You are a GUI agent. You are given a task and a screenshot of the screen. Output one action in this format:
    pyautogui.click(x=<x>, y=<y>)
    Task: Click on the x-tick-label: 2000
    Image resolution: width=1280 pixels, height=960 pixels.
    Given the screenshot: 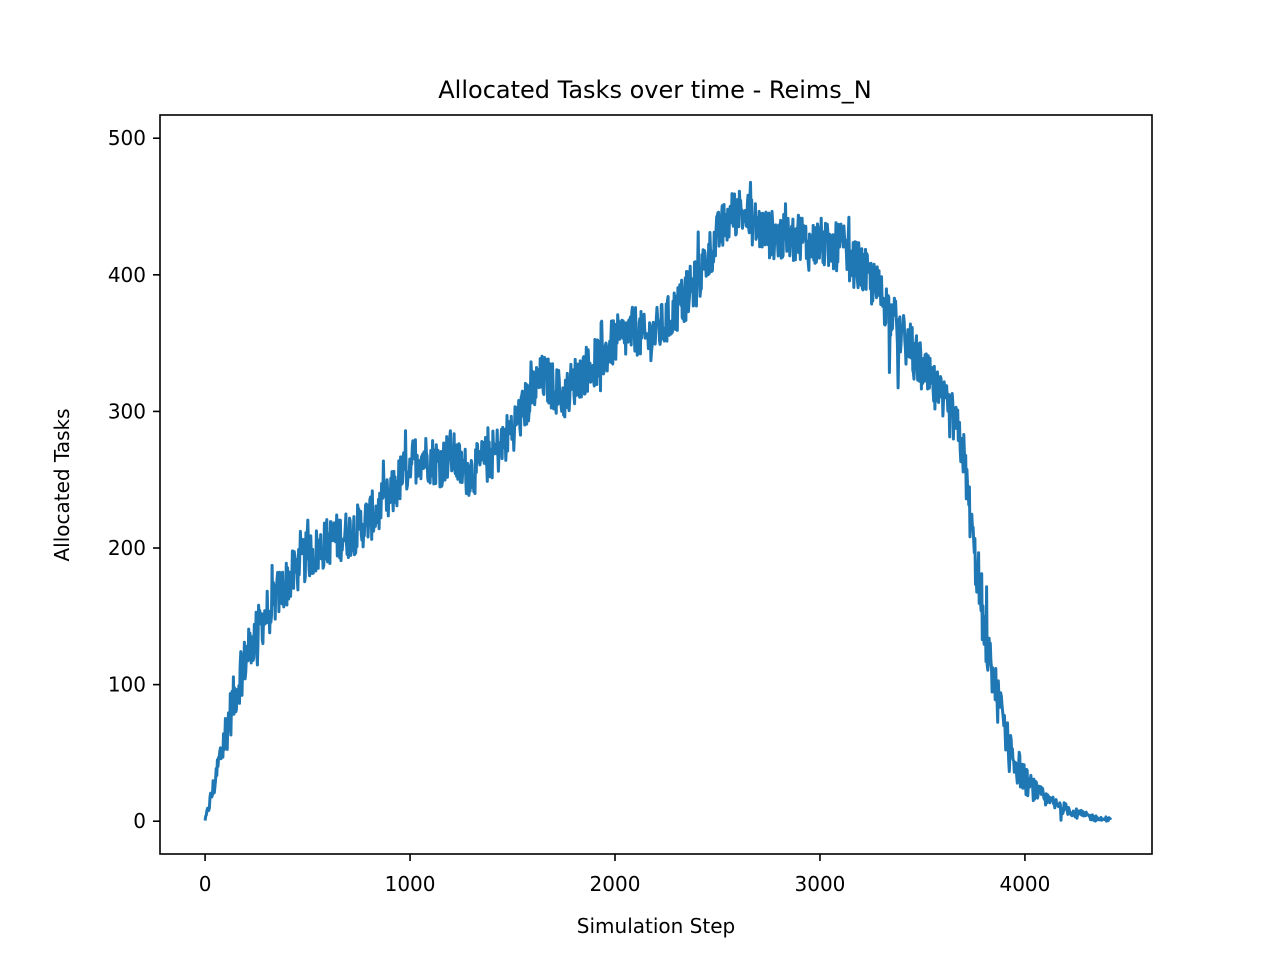 What is the action you would take?
    pyautogui.click(x=615, y=884)
    